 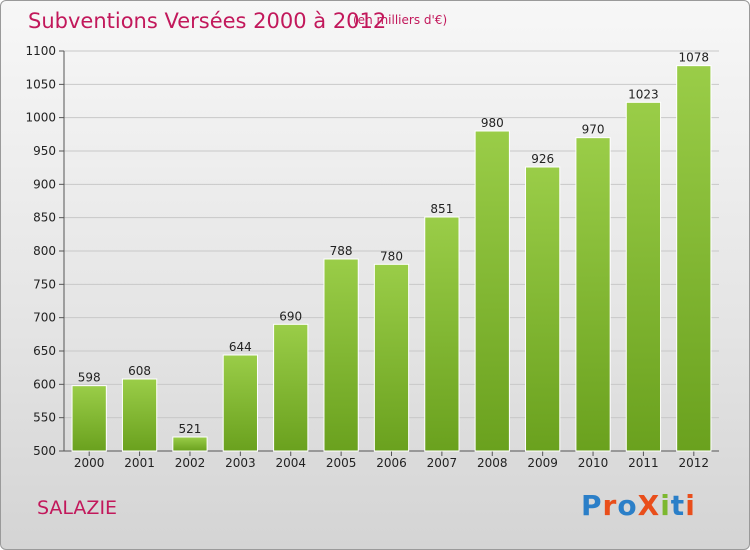 What do you see at coordinates (678, 505) in the screenshot?
I see `logo-letter: t` at bounding box center [678, 505].